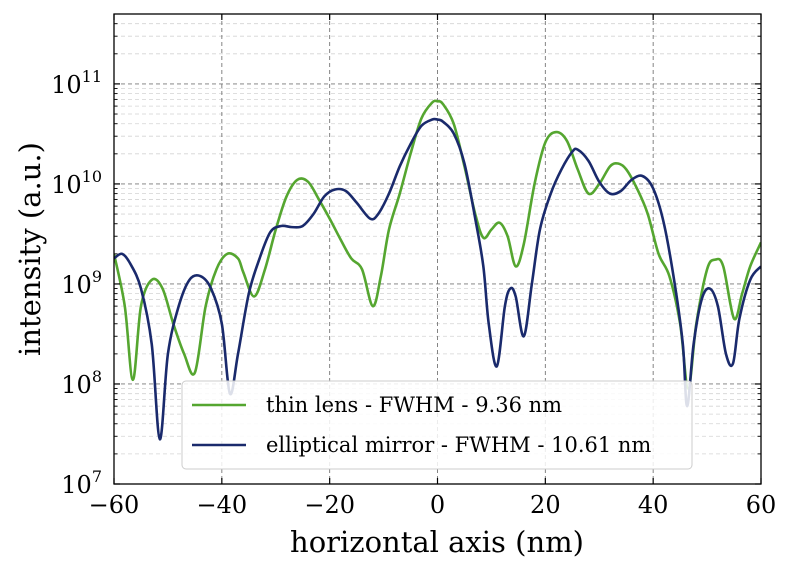  I want to click on x-axis-title: horizontal axis (nm), so click(437, 542).